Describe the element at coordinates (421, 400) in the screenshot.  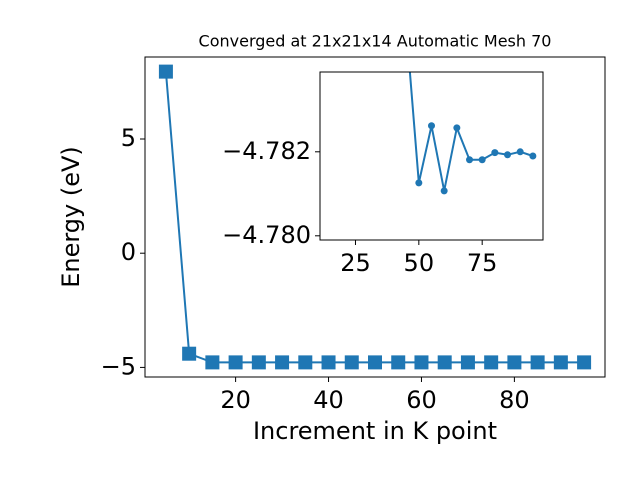
I see `x-tick-label: 60` at that location.